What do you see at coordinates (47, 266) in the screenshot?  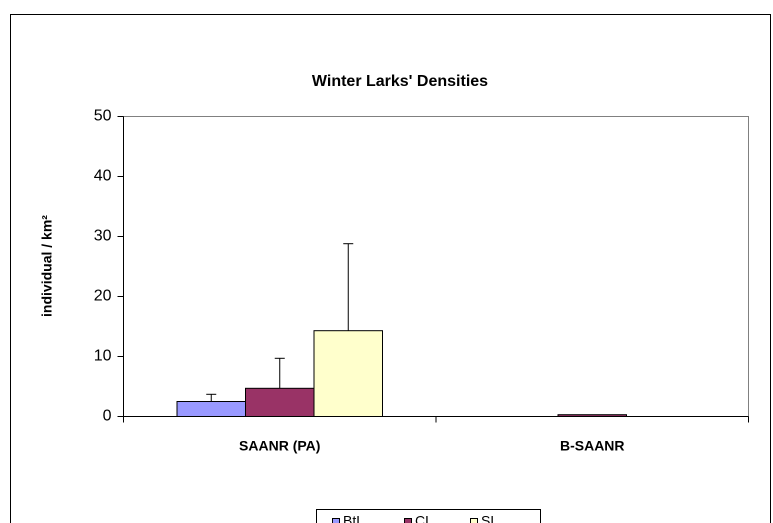 I see `y-axis-label: individual / km²` at bounding box center [47, 266].